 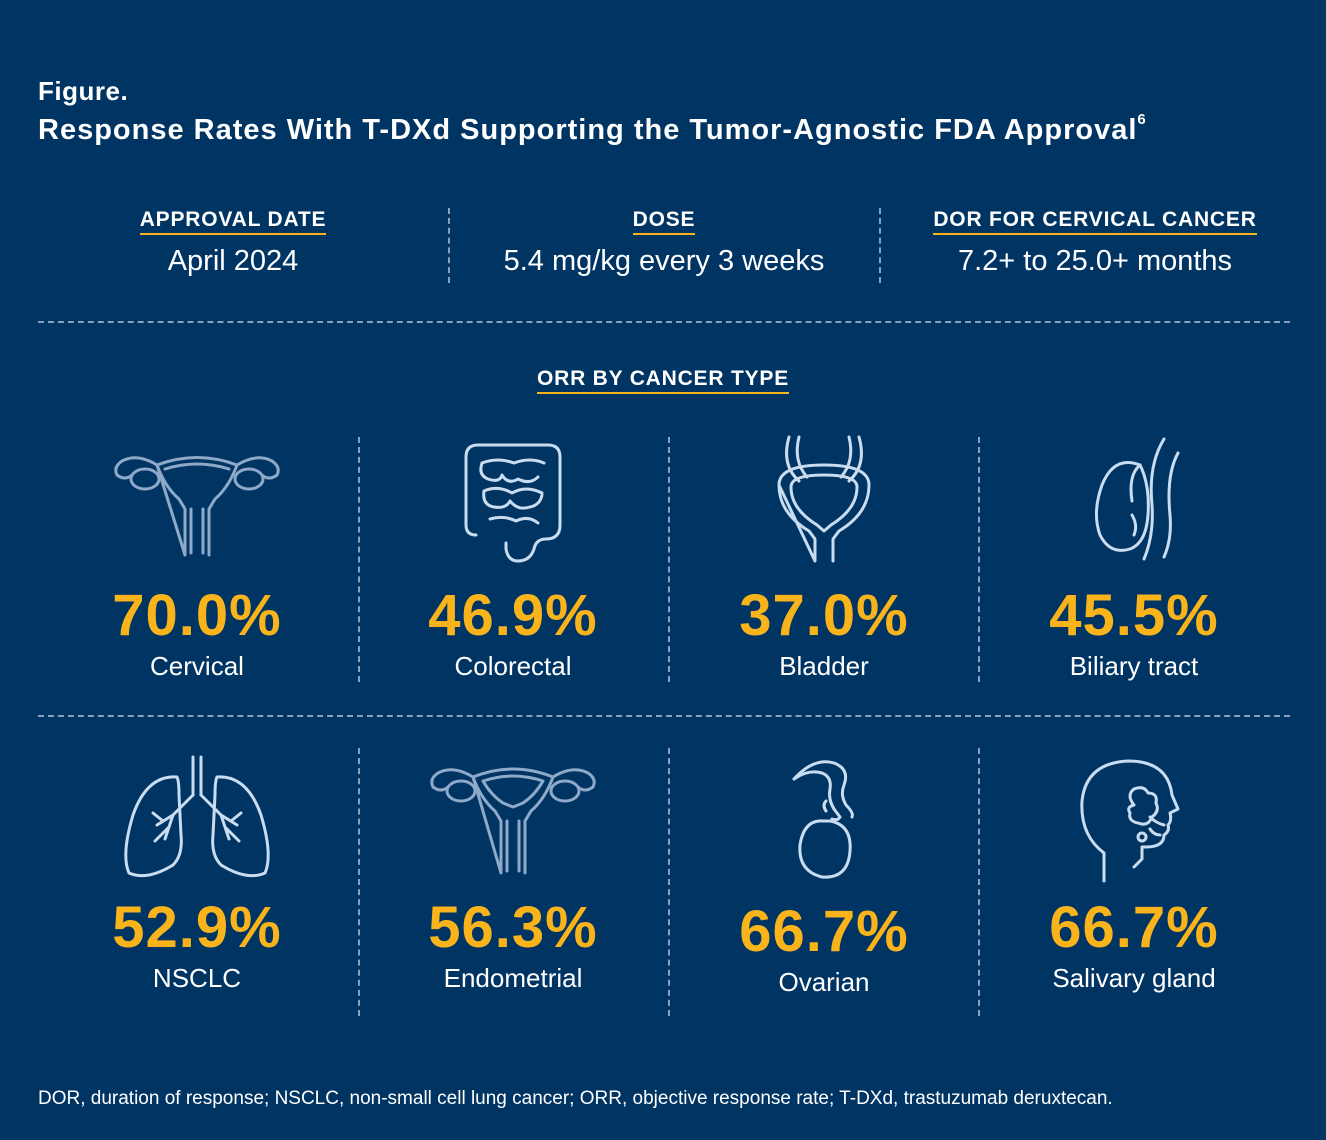 I want to click on cancer-card-bladder: 37.0% Bladder, so click(x=824, y=558).